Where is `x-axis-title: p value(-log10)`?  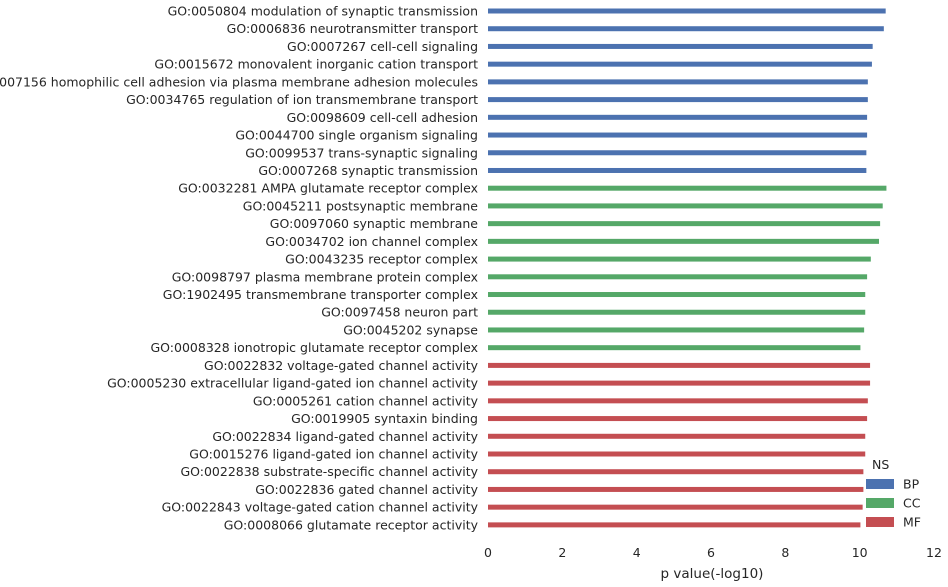 x-axis-title: p value(-log10) is located at coordinates (712, 574).